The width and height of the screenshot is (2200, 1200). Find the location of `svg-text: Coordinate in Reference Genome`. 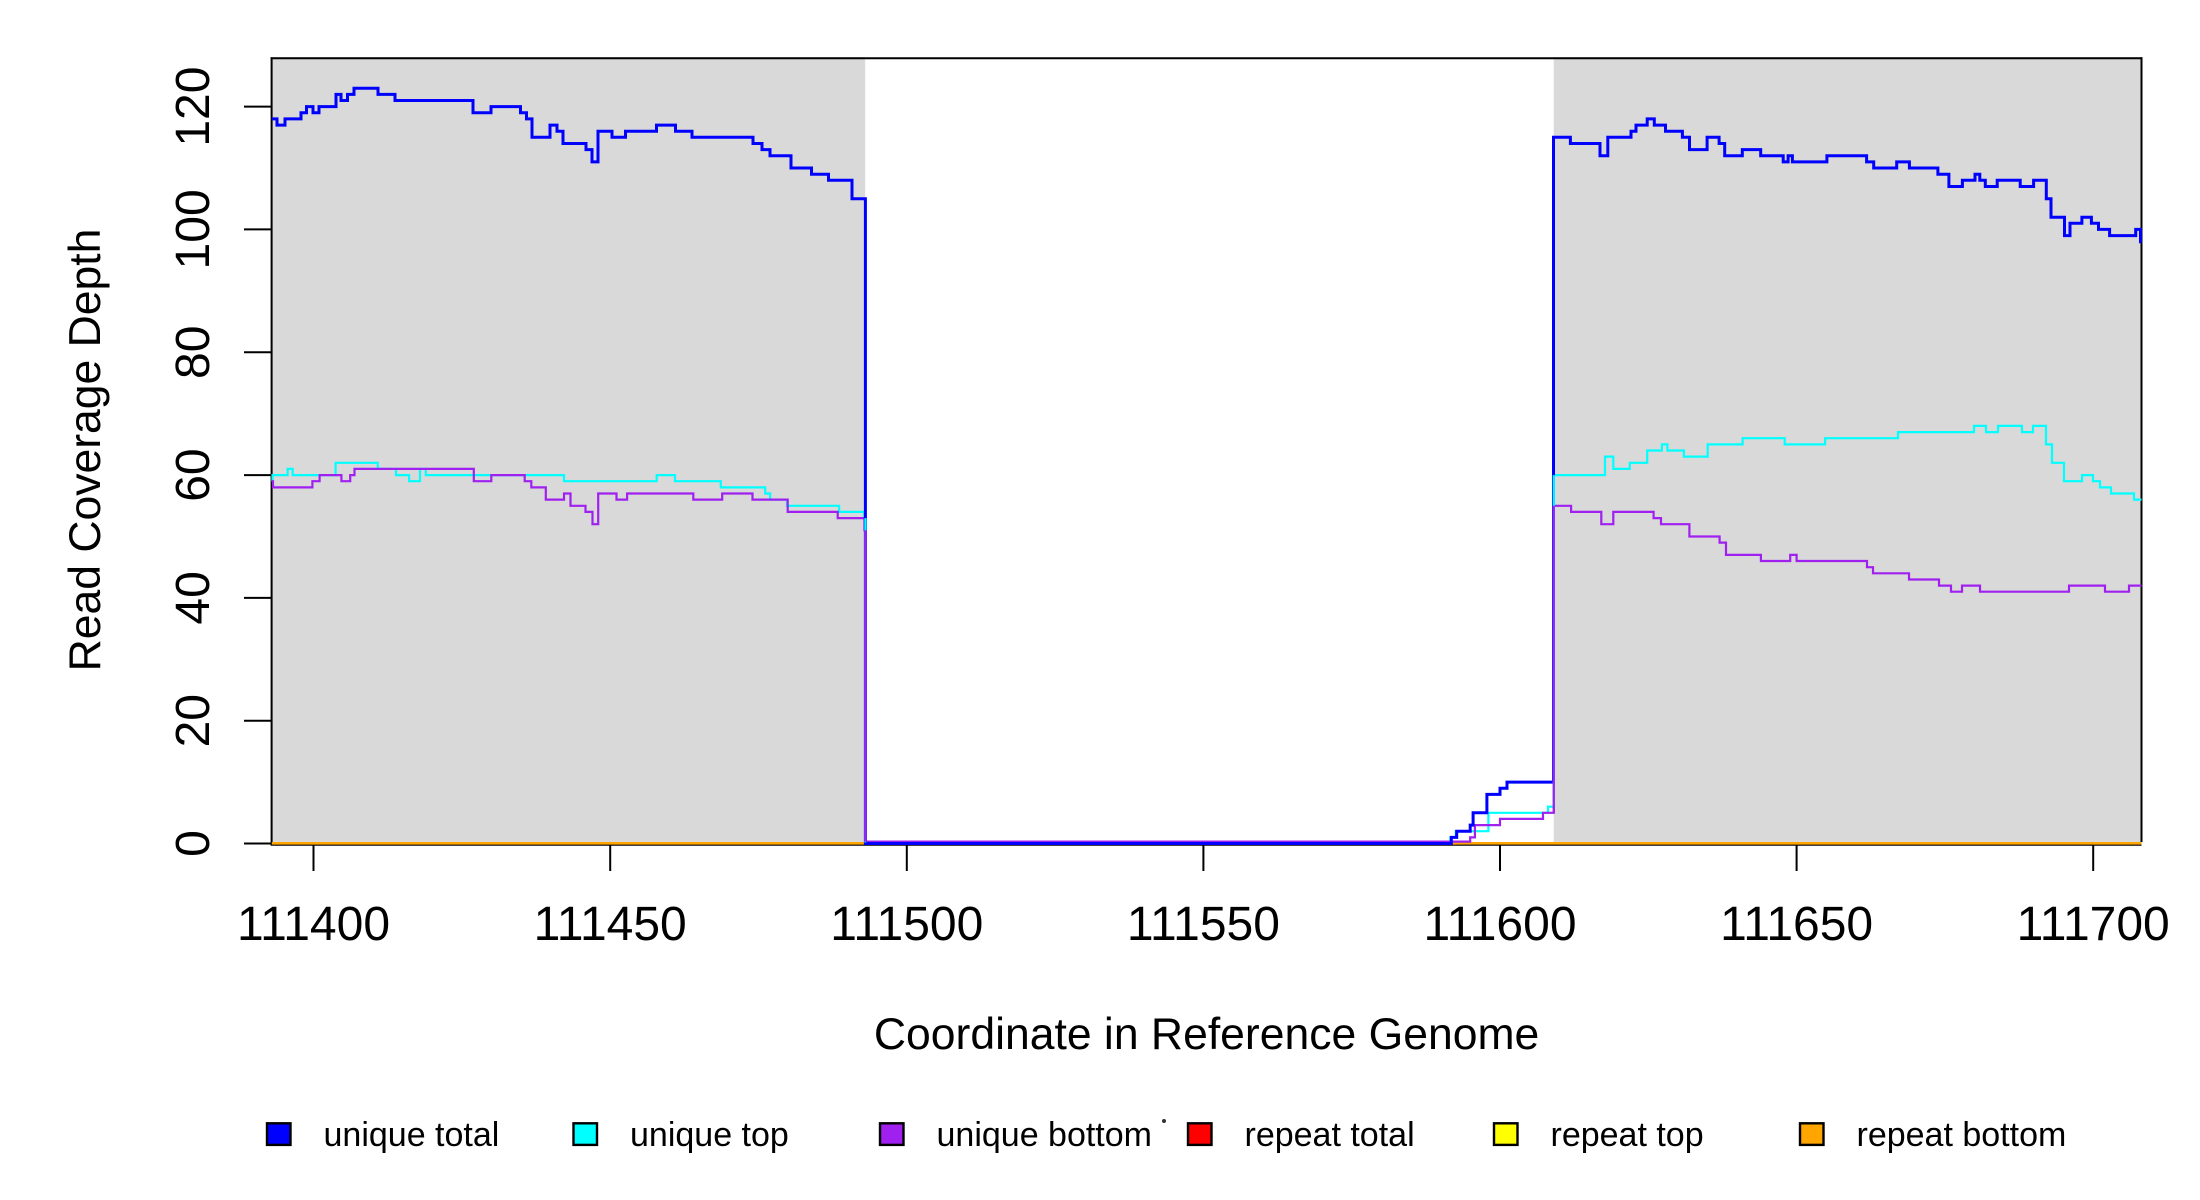

svg-text: Coordinate in Reference Genome is located at coordinates (1206, 1034).